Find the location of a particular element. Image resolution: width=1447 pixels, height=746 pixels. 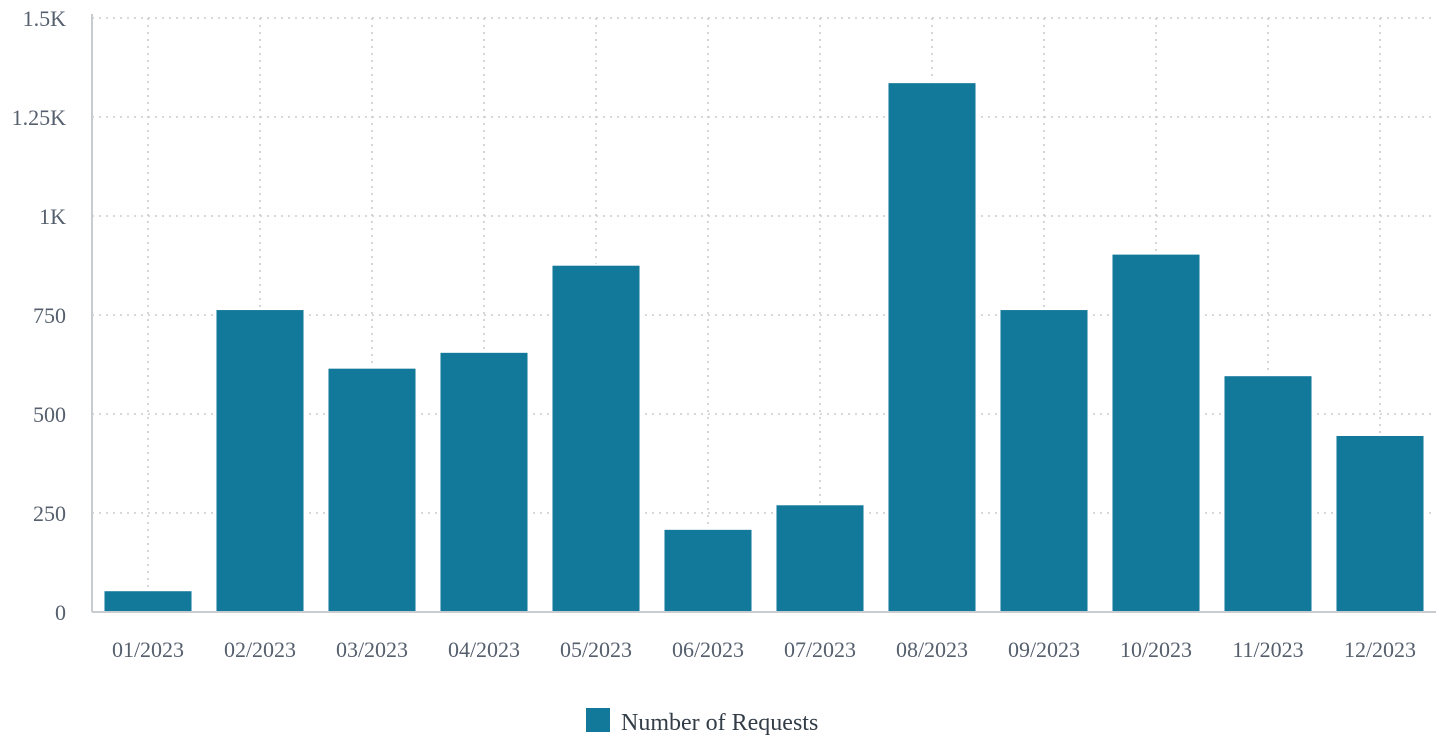

y-tick-label: 0 is located at coordinates (60, 612).